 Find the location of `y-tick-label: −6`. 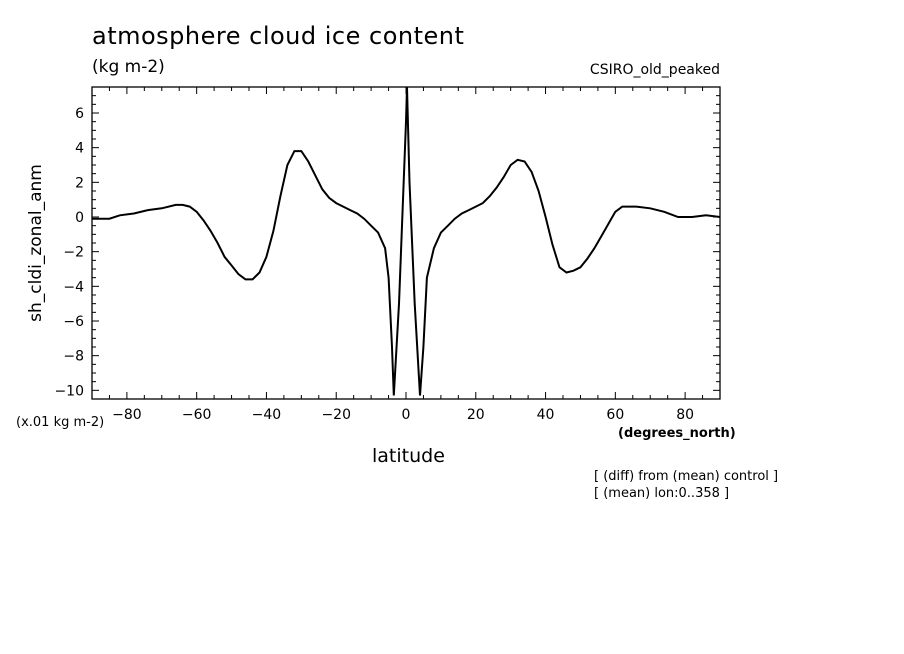

y-tick-label: −6 is located at coordinates (73, 322).